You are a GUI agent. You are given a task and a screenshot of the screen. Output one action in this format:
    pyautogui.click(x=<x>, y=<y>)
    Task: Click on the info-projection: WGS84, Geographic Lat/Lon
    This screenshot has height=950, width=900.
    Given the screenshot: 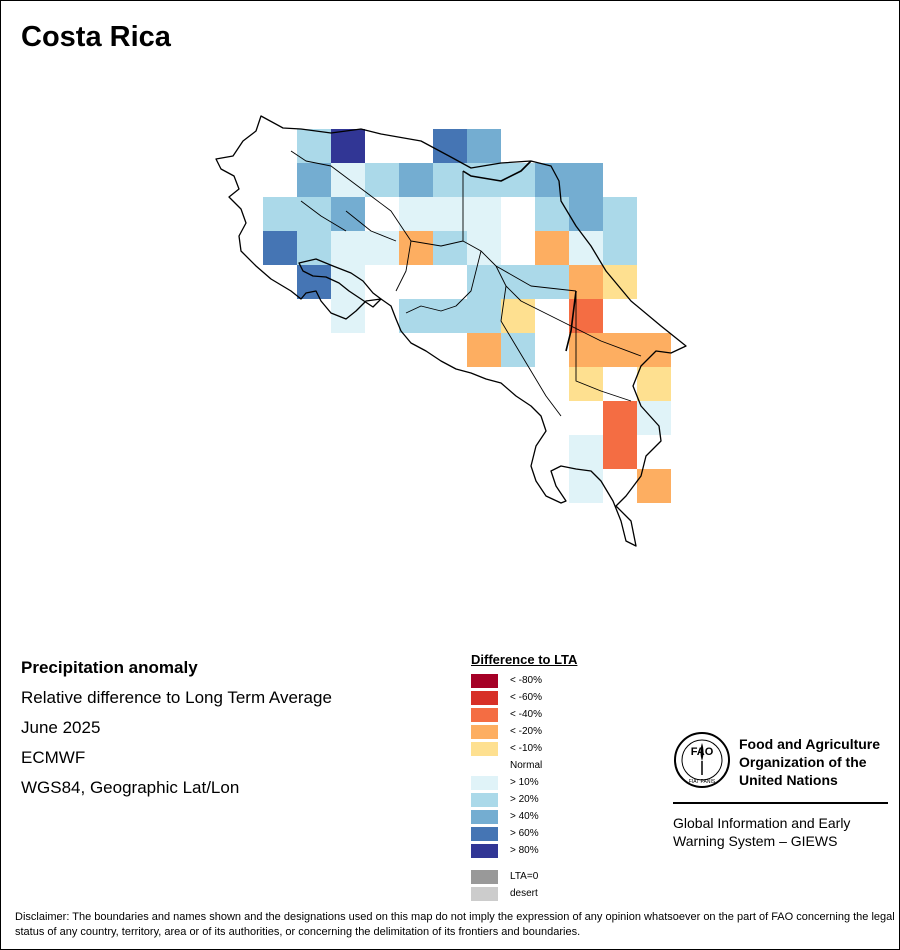 What is the action you would take?
    pyautogui.click(x=130, y=787)
    